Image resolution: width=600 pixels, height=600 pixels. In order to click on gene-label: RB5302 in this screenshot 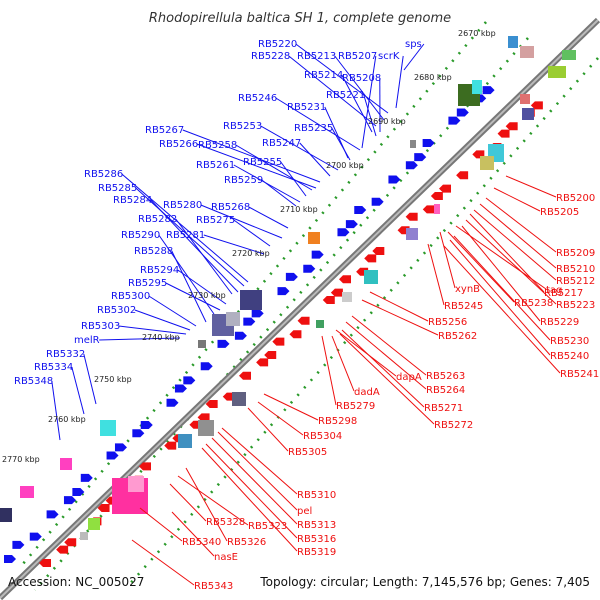, I will do `click(116, 310)`.